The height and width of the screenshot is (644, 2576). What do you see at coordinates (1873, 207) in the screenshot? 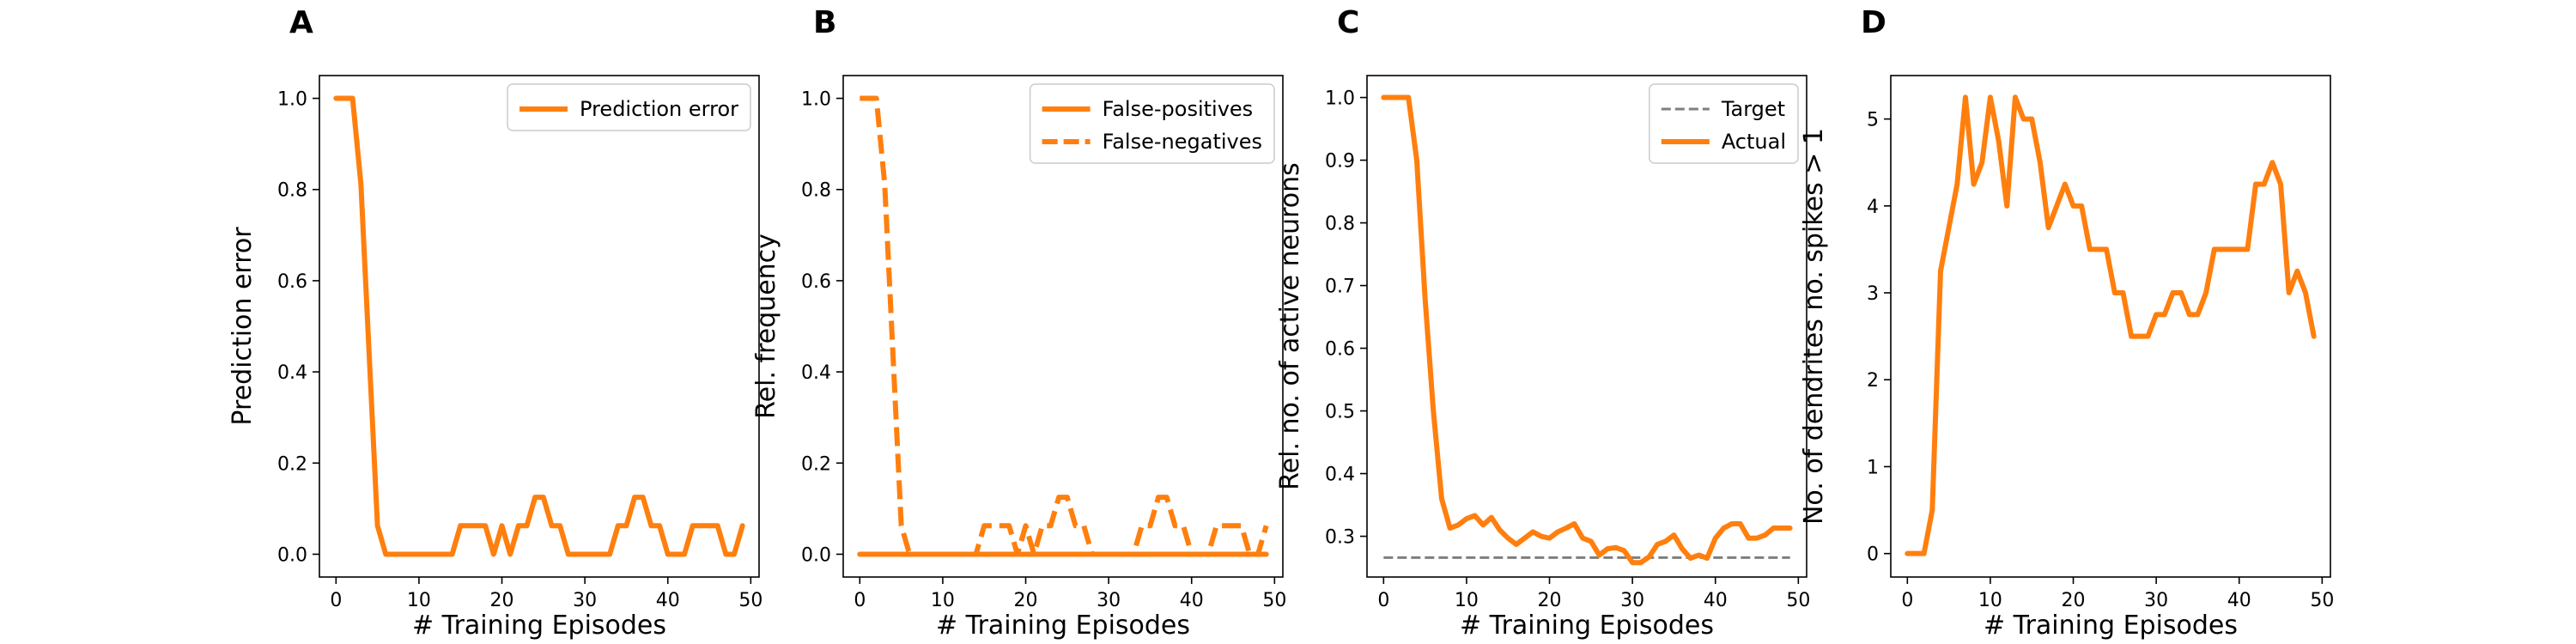
I see `y-tick-label: 4` at bounding box center [1873, 207].